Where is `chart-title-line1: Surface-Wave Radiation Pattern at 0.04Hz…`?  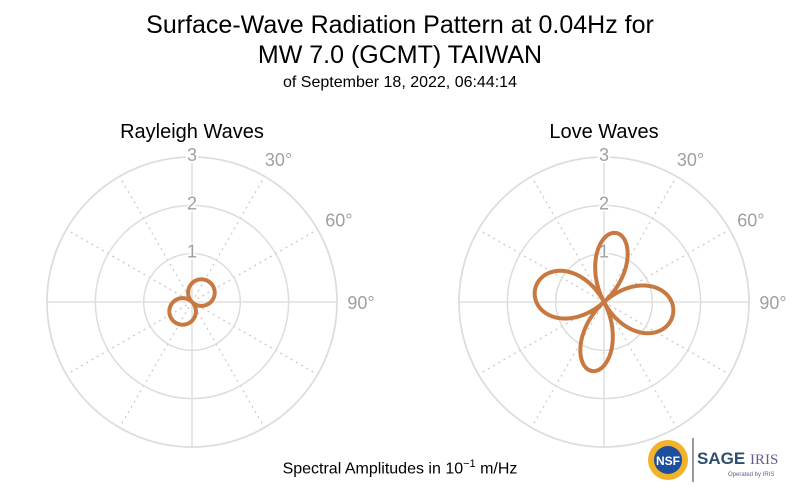 chart-title-line1: Surface-Wave Radiation Pattern at 0.04Hz… is located at coordinates (400, 25).